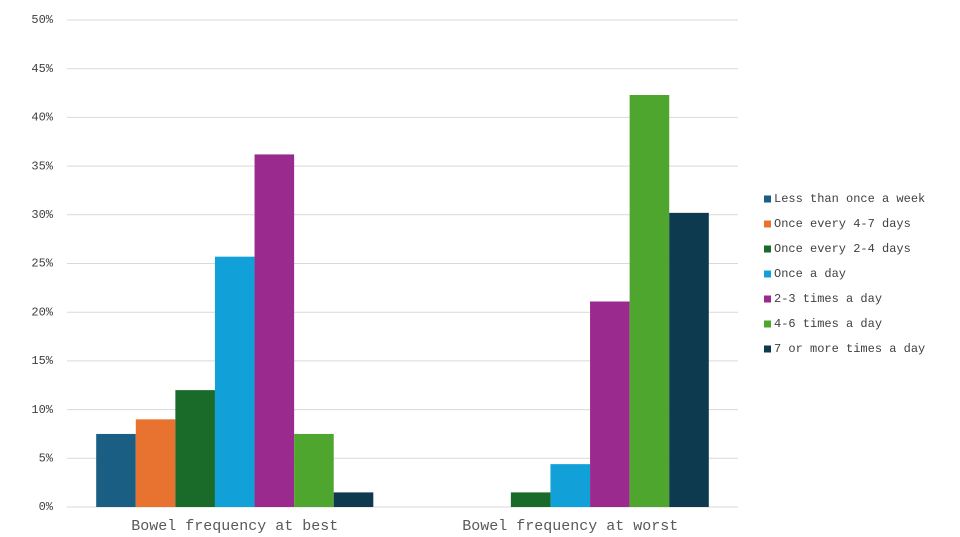  What do you see at coordinates (849, 199) in the screenshot?
I see `legend-label: Less than once a week` at bounding box center [849, 199].